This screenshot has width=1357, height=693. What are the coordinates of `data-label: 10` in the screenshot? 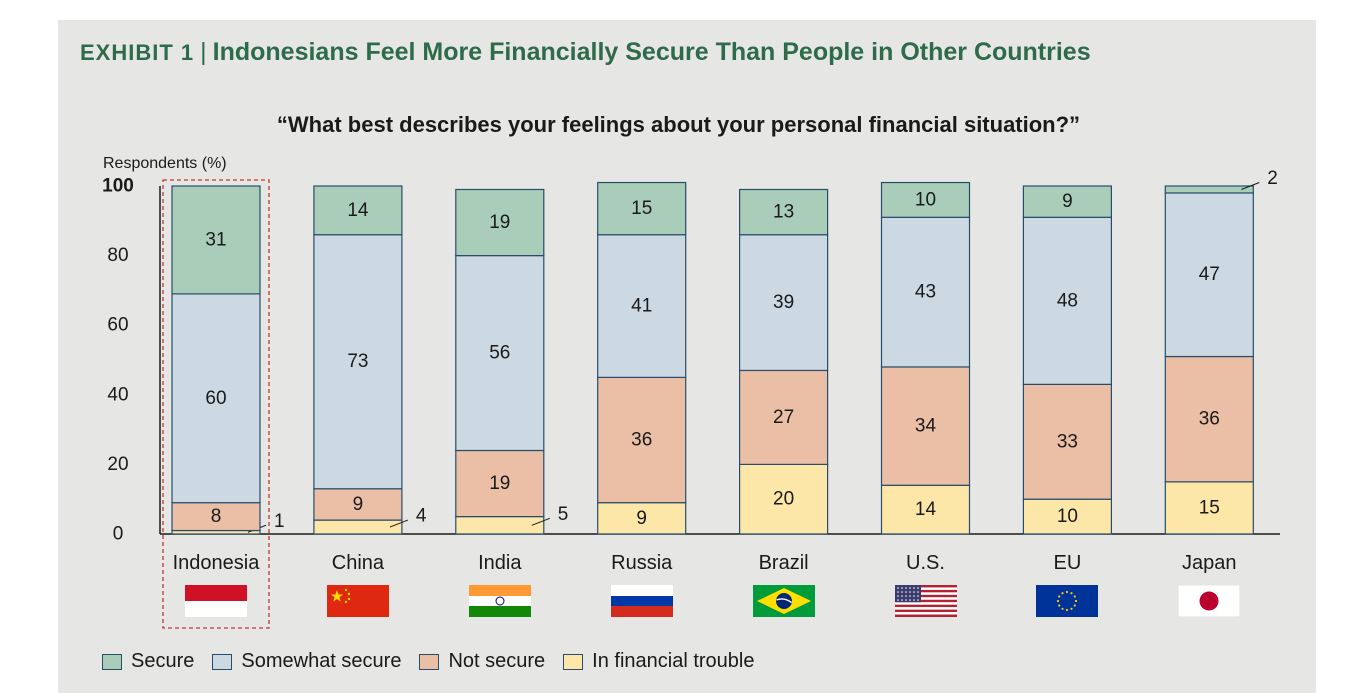 It's located at (925, 199).